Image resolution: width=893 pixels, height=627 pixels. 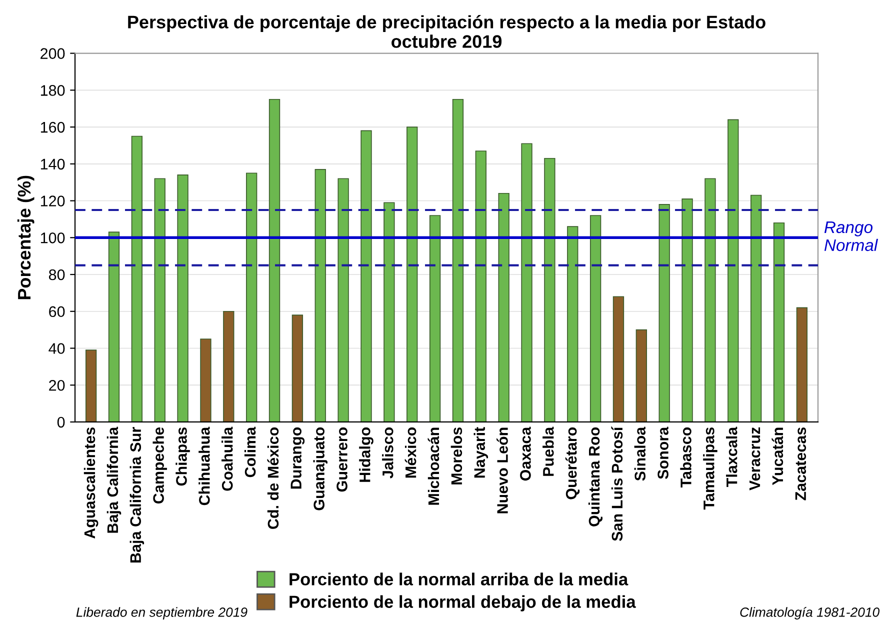 I want to click on y-tick-label: 0, so click(x=61, y=422).